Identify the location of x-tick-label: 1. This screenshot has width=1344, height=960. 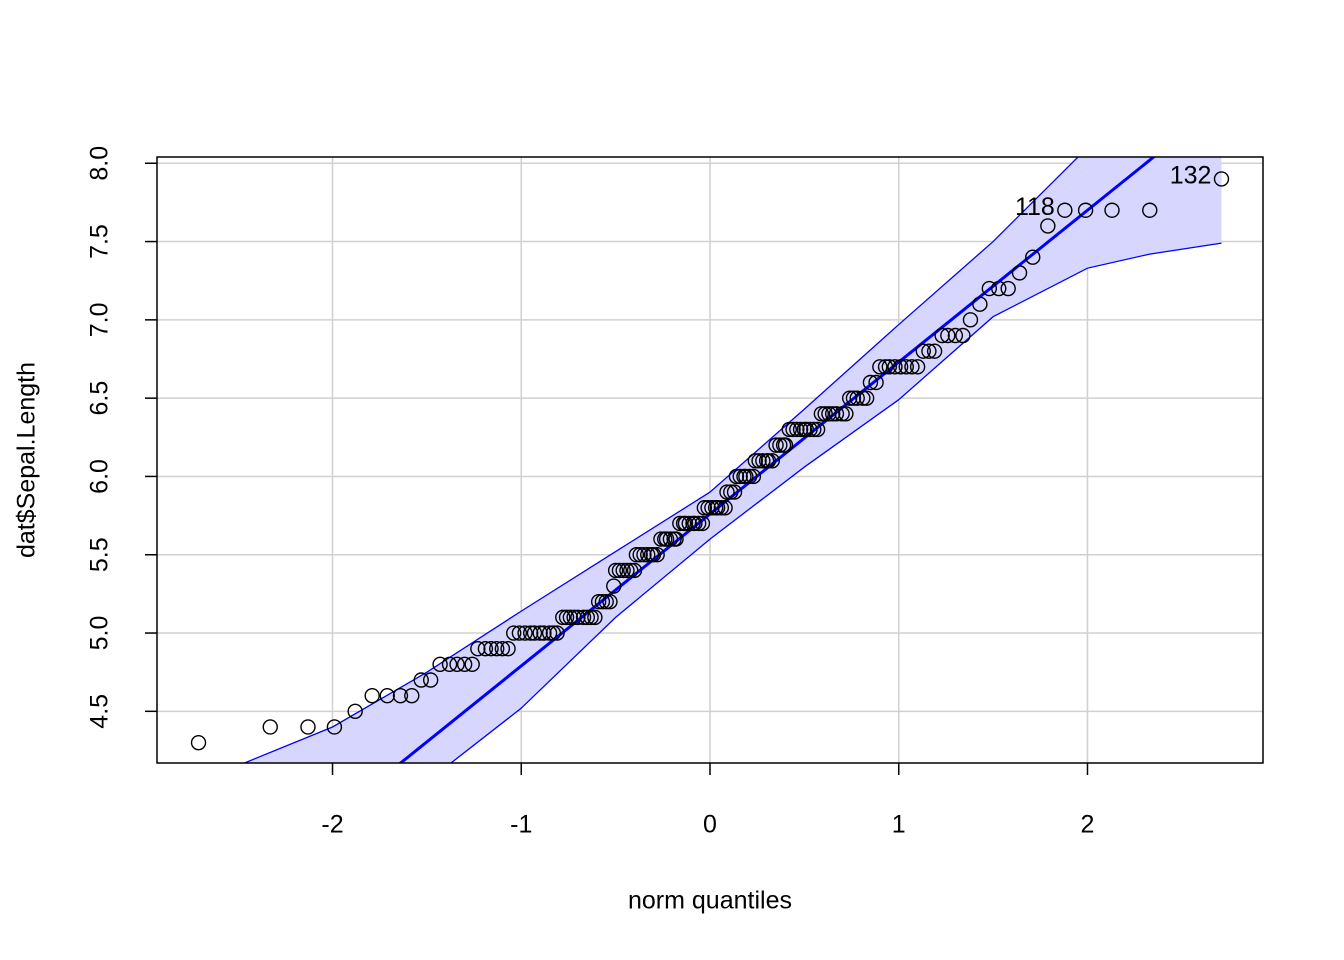
(899, 825).